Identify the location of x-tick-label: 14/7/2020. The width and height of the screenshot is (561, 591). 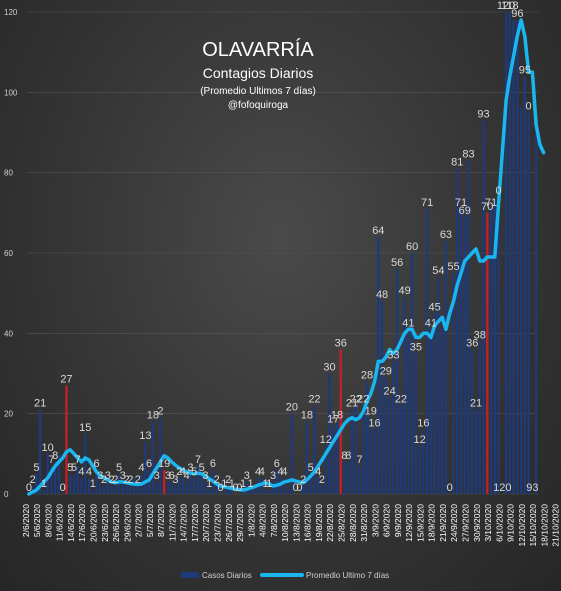
(184, 523).